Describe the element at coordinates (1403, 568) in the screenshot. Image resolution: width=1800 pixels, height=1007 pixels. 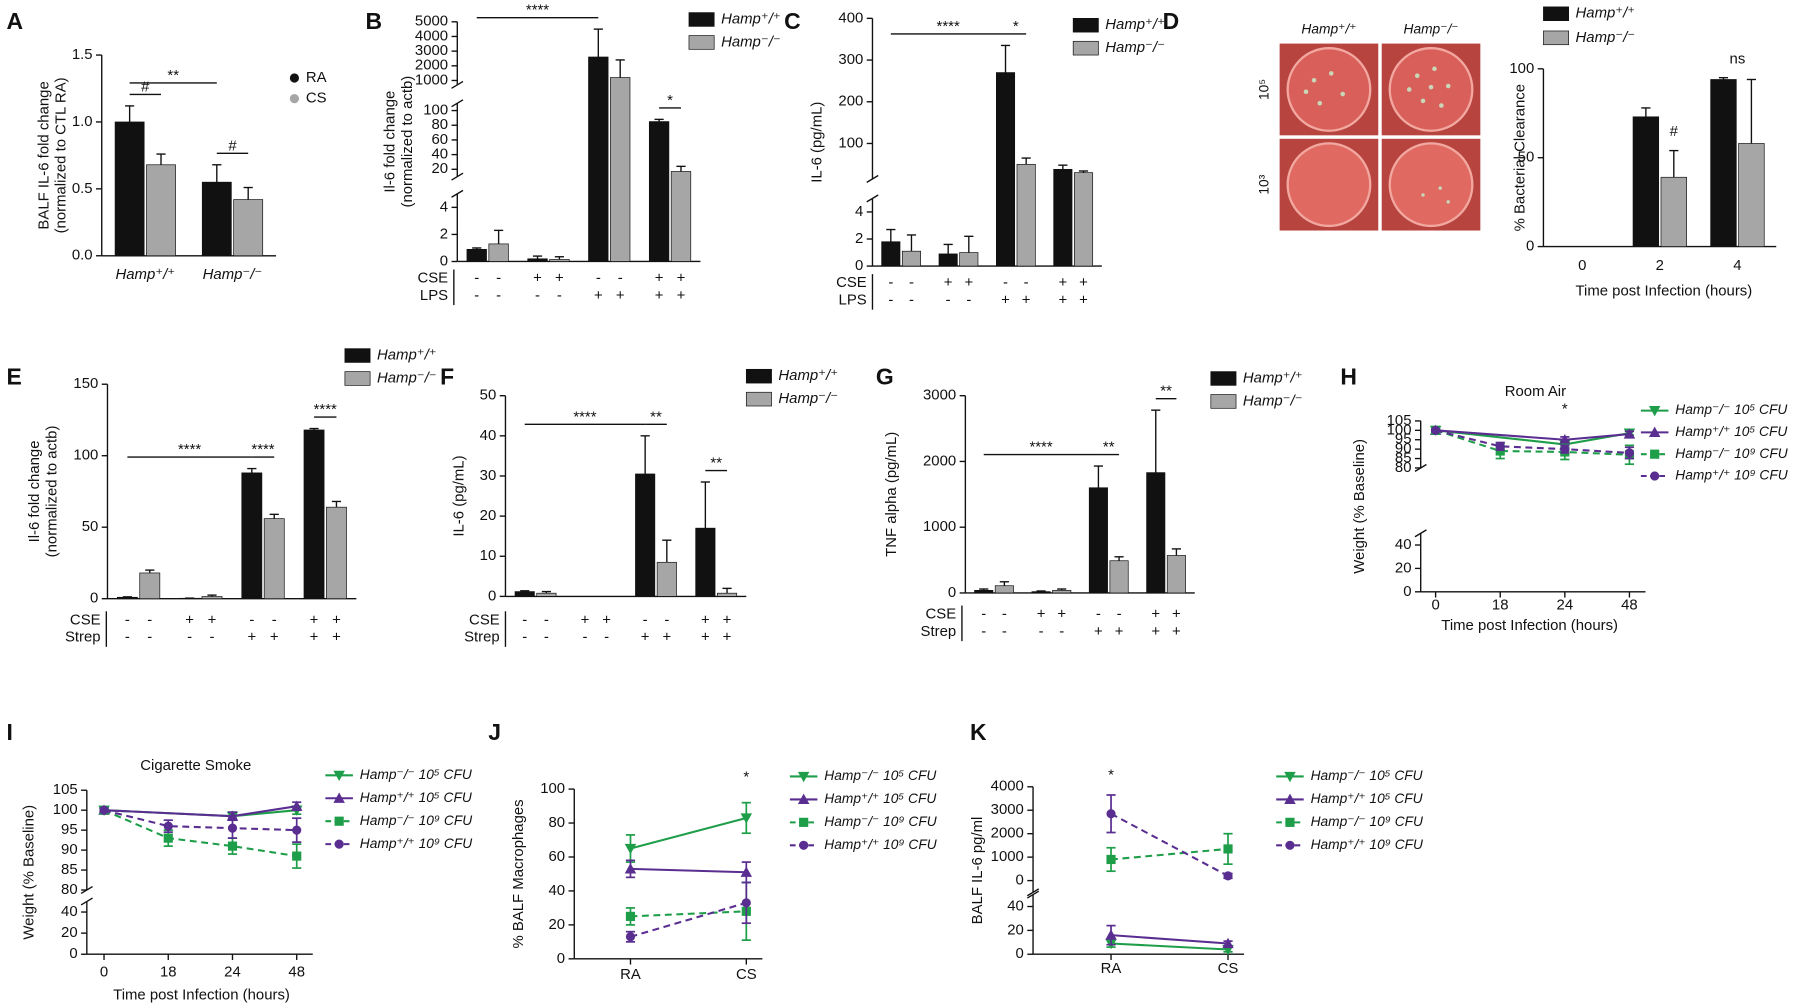
I see `y-tick-label: 20` at that location.